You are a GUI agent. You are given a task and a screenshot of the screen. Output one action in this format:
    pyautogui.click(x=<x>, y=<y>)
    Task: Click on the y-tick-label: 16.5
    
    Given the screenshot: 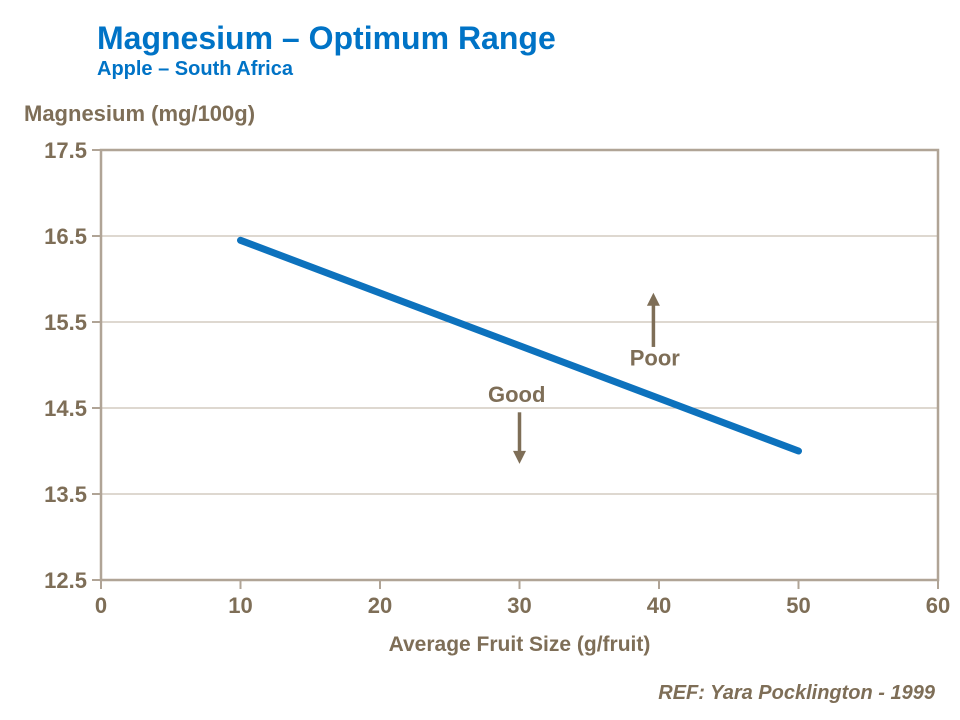 What is the action you would take?
    pyautogui.click(x=65, y=236)
    